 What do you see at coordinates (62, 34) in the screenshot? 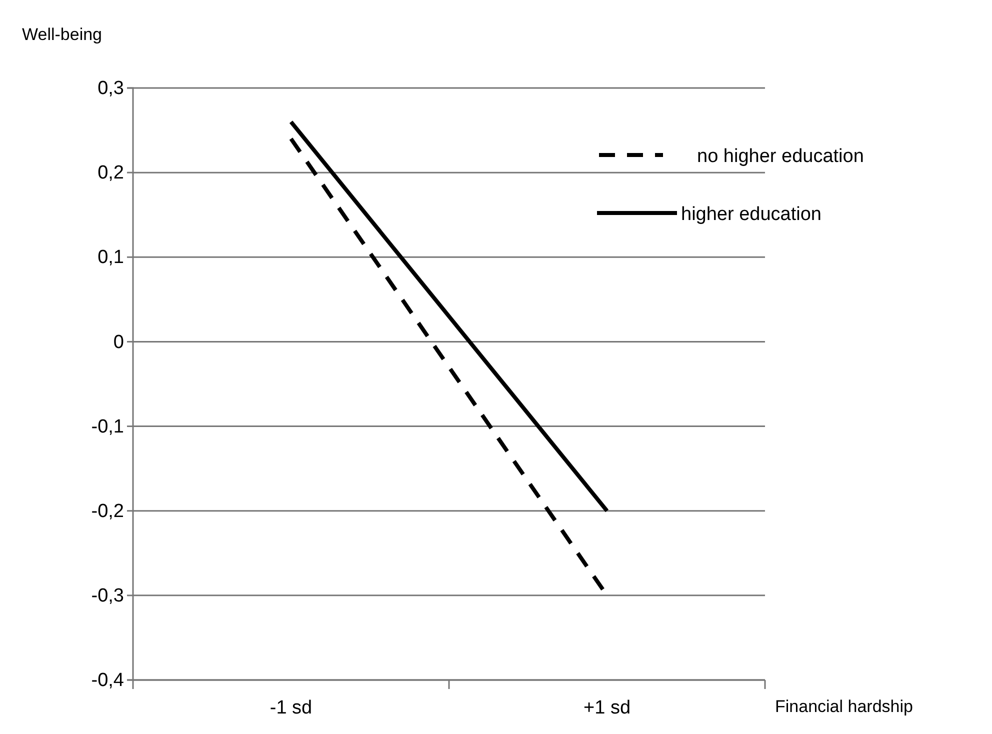
I see `y-axis-title: Well-being` at bounding box center [62, 34].